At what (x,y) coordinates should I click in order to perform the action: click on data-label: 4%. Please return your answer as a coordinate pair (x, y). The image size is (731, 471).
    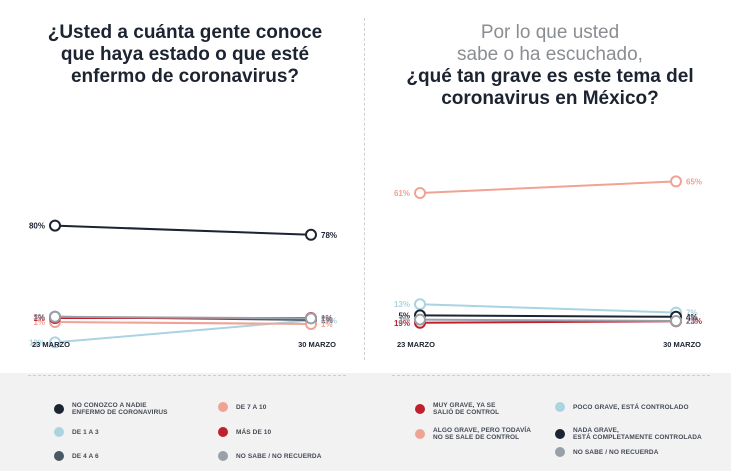
    Looking at the image, I should click on (692, 317).